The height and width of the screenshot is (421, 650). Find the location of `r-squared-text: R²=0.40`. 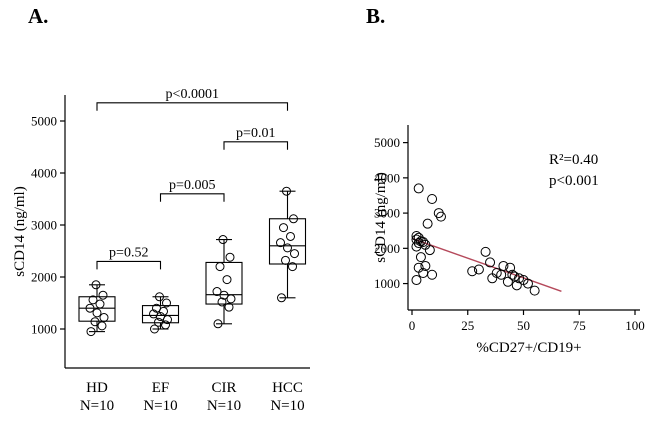

r-squared-text: R²=0.40 is located at coordinates (574, 160).